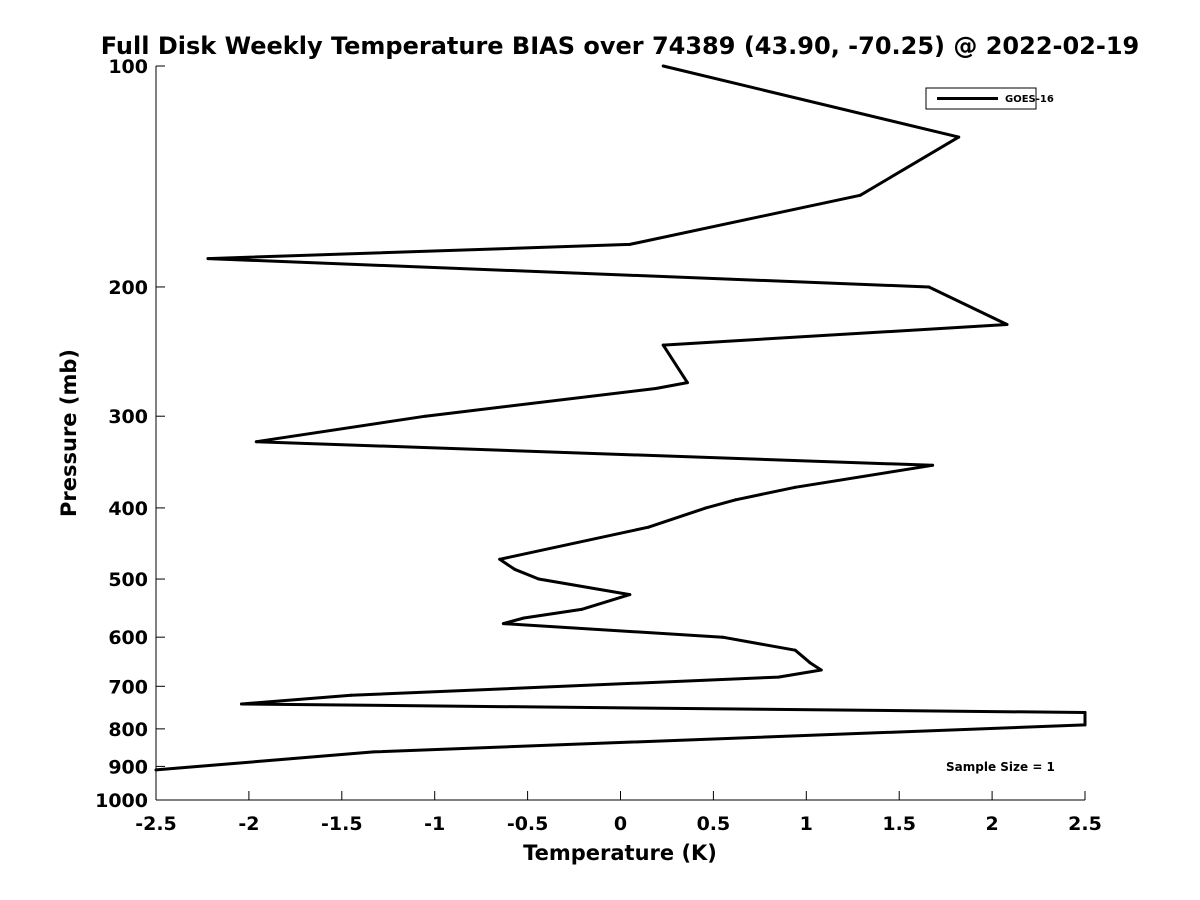  What do you see at coordinates (899, 824) in the screenshot?
I see `x-tick-label: 1.5` at bounding box center [899, 824].